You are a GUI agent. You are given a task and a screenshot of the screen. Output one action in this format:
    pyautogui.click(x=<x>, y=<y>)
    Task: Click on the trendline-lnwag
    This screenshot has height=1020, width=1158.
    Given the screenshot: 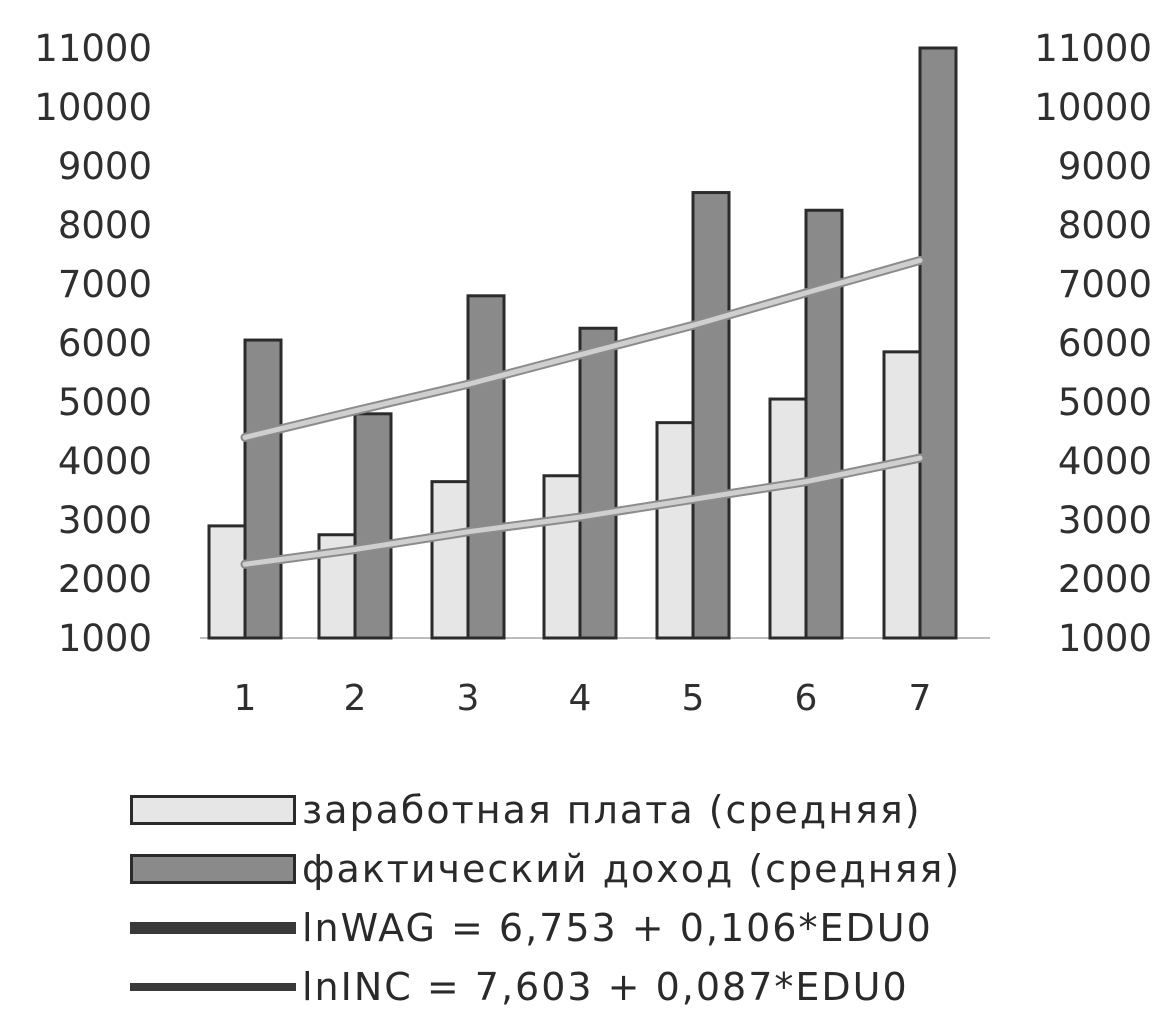 What is the action you would take?
    pyautogui.click(x=582, y=348)
    